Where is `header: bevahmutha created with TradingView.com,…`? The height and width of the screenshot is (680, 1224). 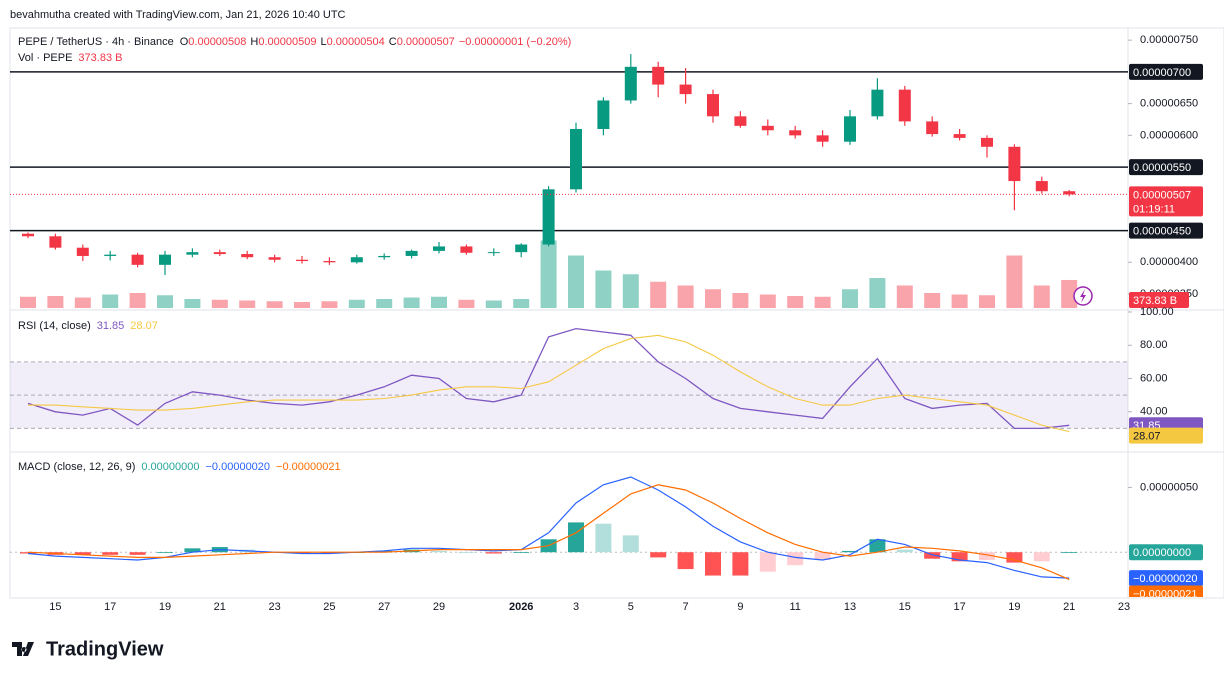
header: bevahmutha created with TradingView.com,… is located at coordinates (178, 15).